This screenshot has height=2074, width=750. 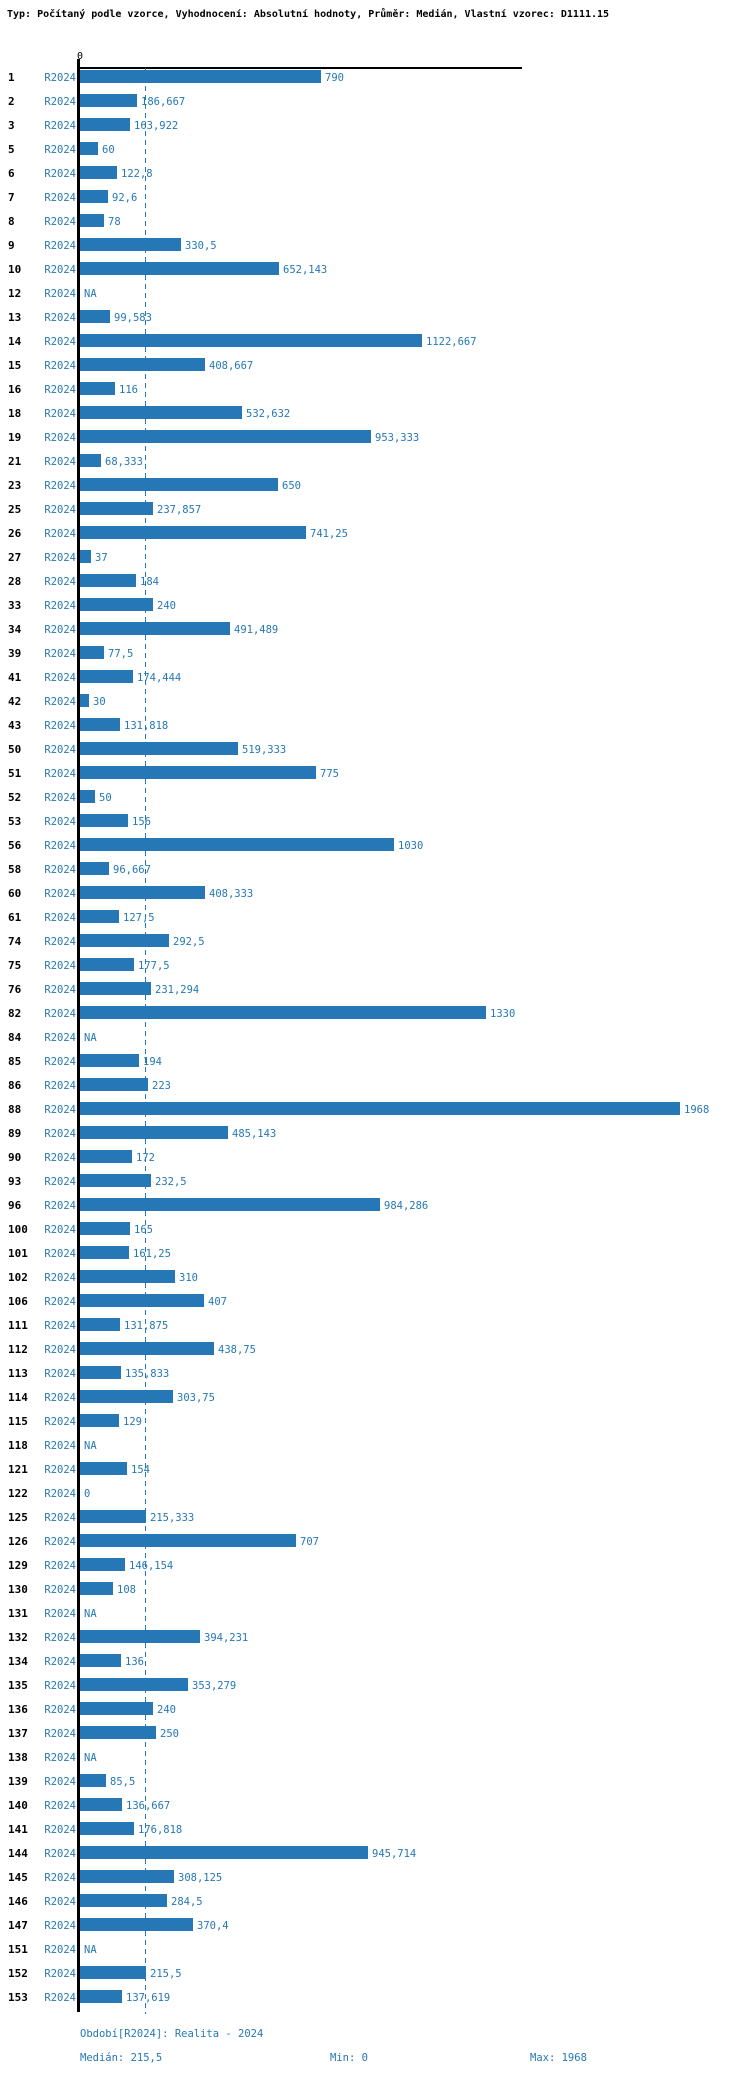 I want to click on value-label: 161,25, so click(x=152, y=1254).